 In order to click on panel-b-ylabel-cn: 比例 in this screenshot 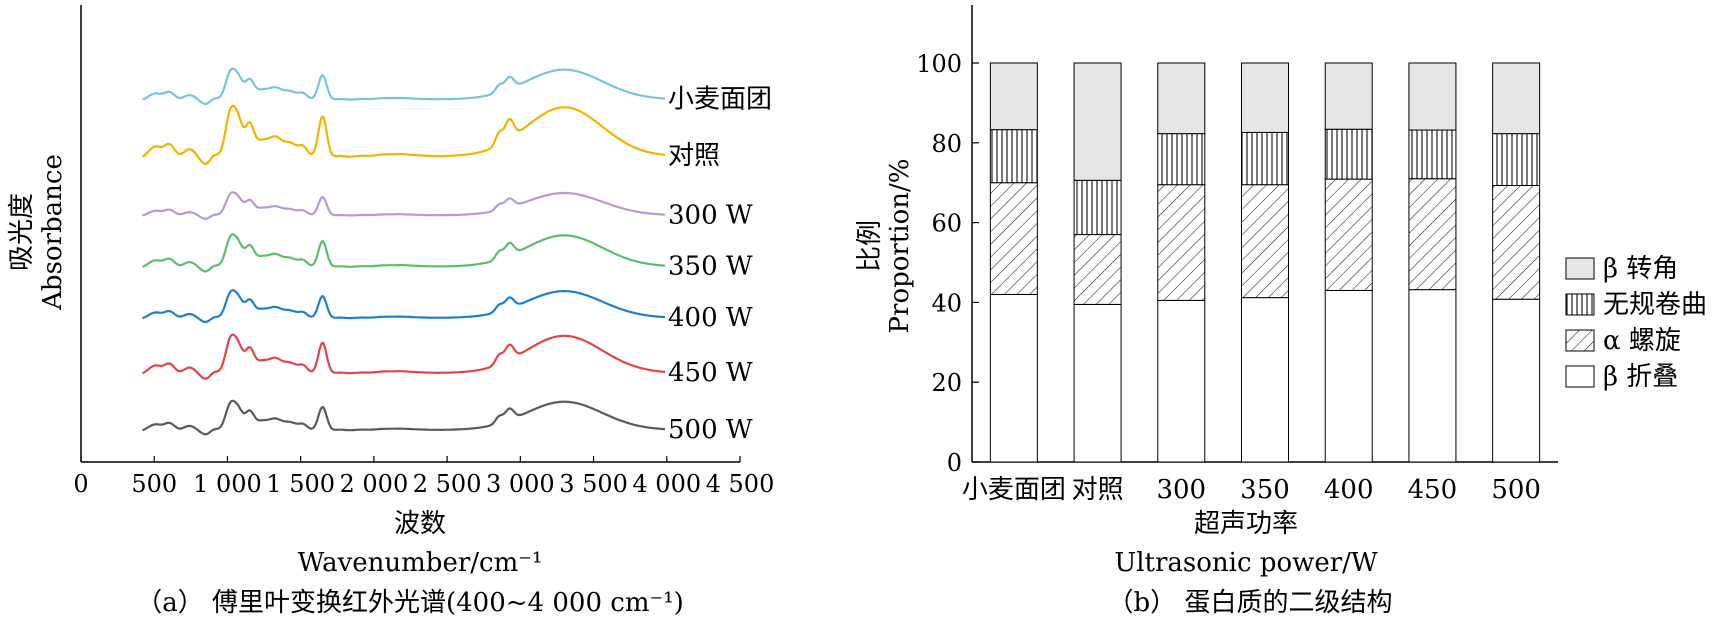, I will do `click(870, 246)`.